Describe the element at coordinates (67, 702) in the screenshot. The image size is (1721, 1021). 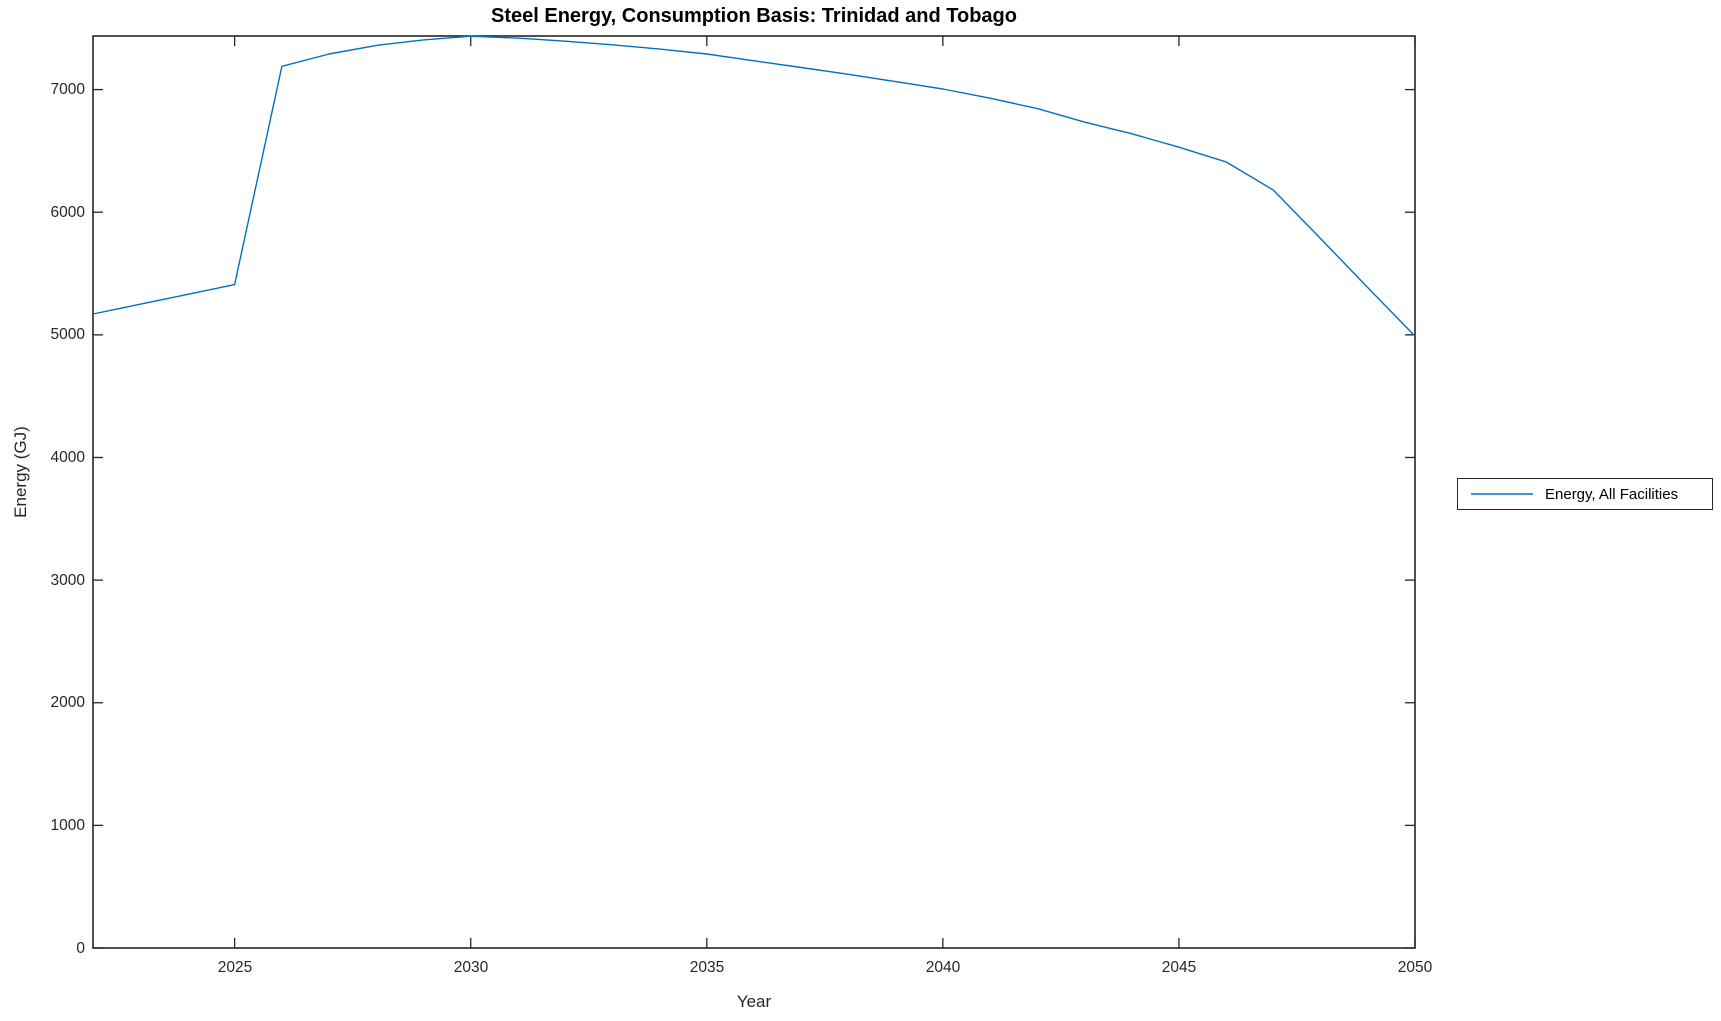
I see `y-tick-label: 2000` at that location.